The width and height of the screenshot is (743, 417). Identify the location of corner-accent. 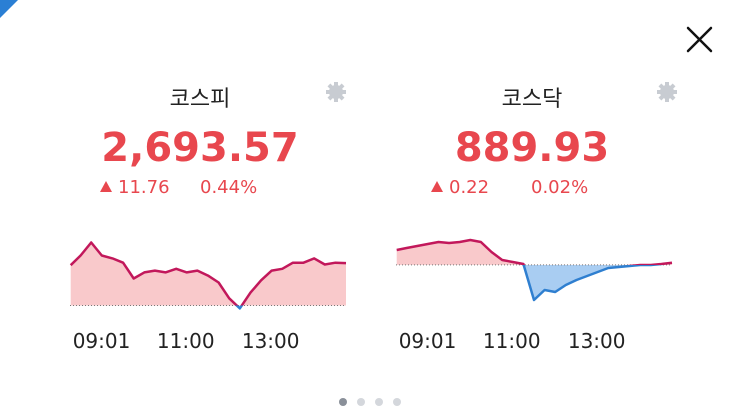
(9, 9).